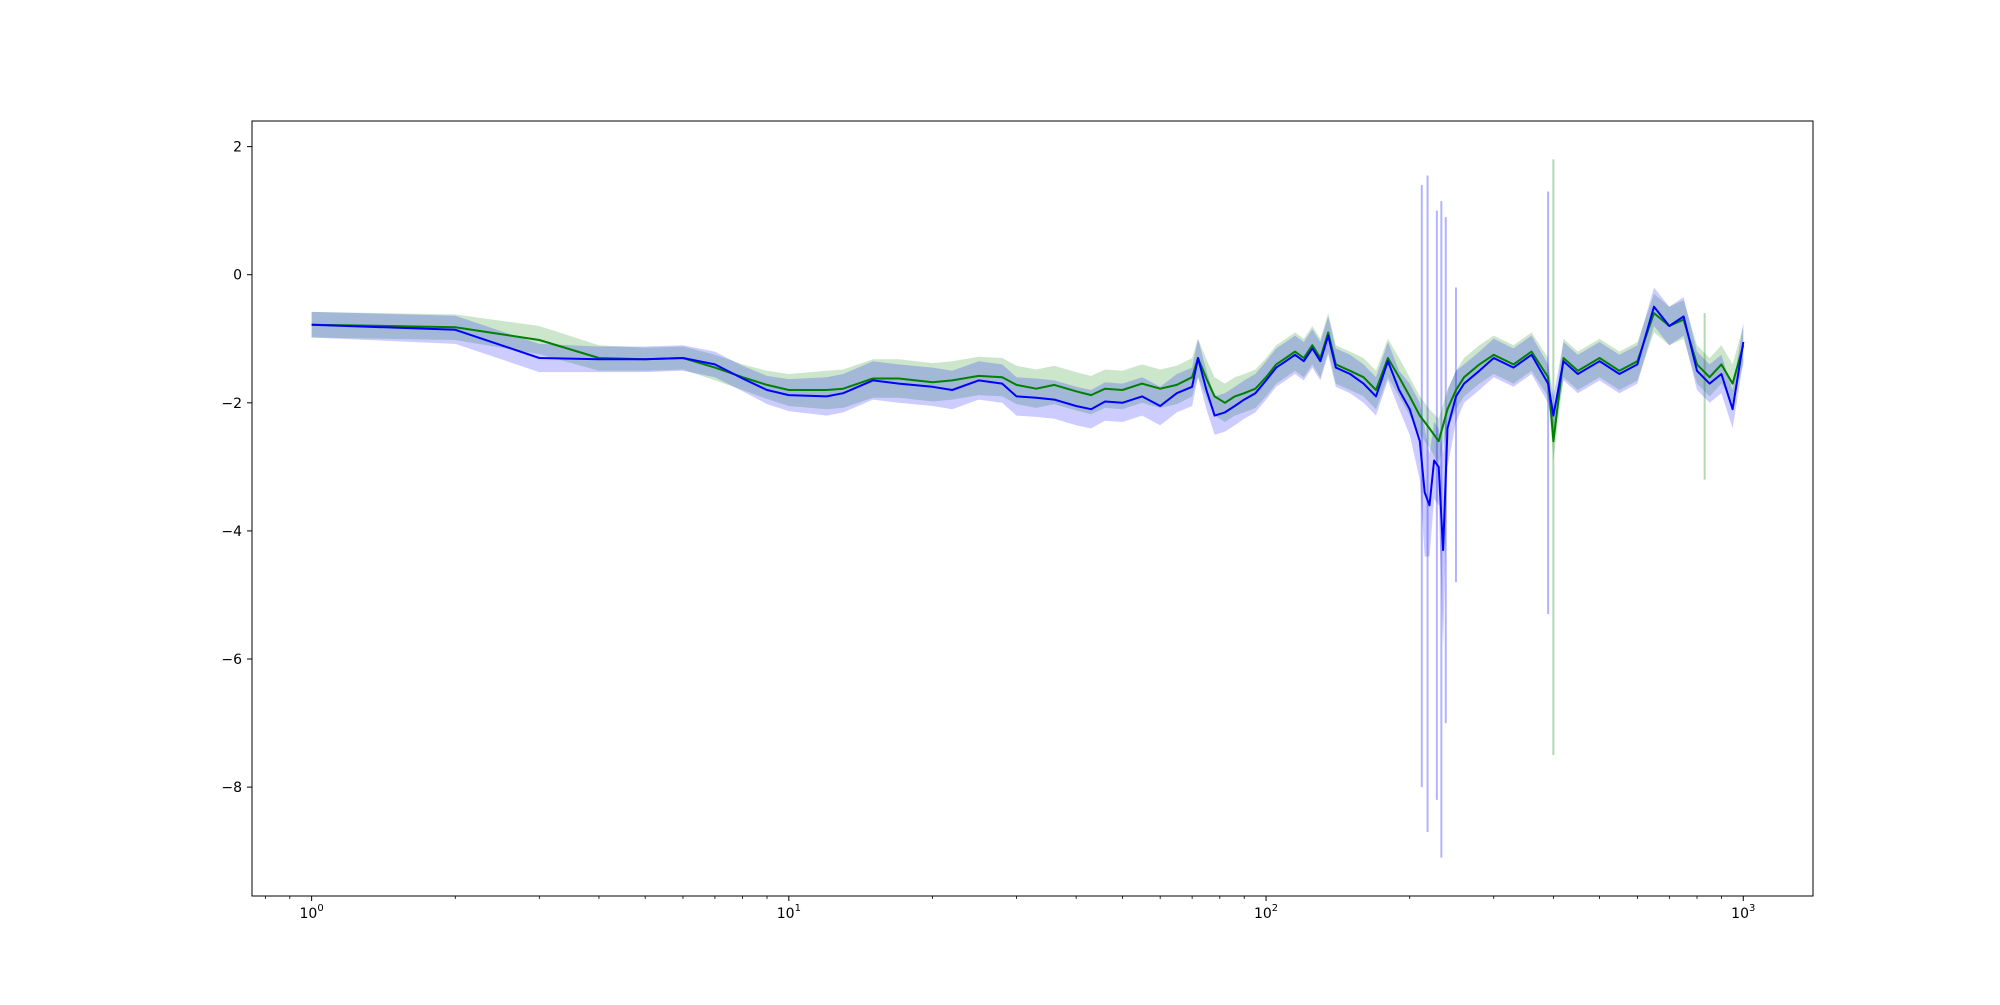 Image resolution: width=2000 pixels, height=1005 pixels. I want to click on y-tick-label: −6, so click(231, 660).